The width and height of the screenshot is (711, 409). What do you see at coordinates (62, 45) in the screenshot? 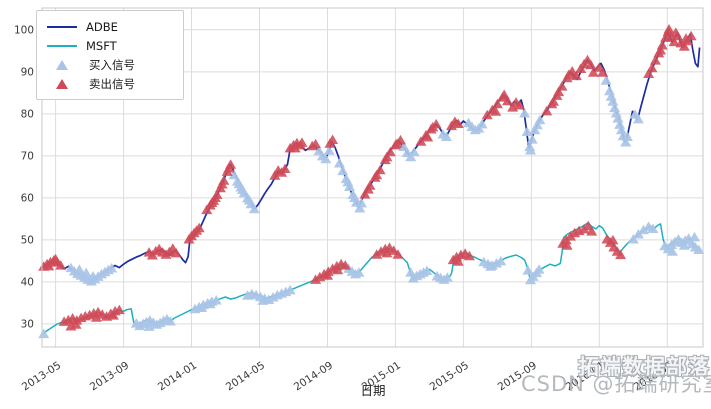
I see `msft-line-swatch` at bounding box center [62, 45].